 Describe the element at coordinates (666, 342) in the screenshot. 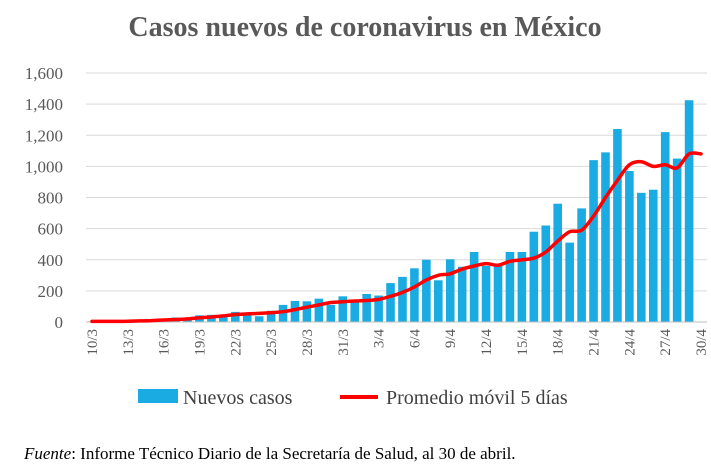

I see `x-tick-label: 27/4` at that location.